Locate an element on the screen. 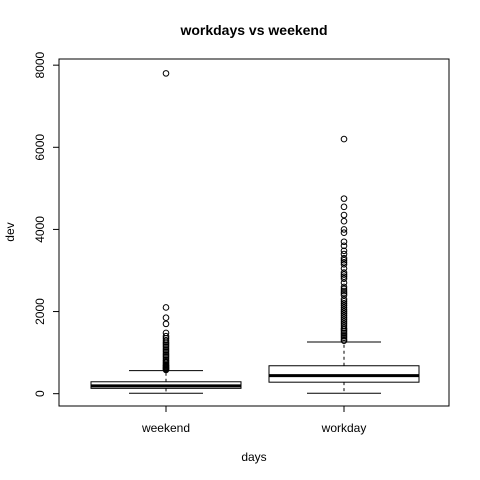 The height and width of the screenshot is (480, 480). chart-title: workdays vs weekend is located at coordinates (253, 30).